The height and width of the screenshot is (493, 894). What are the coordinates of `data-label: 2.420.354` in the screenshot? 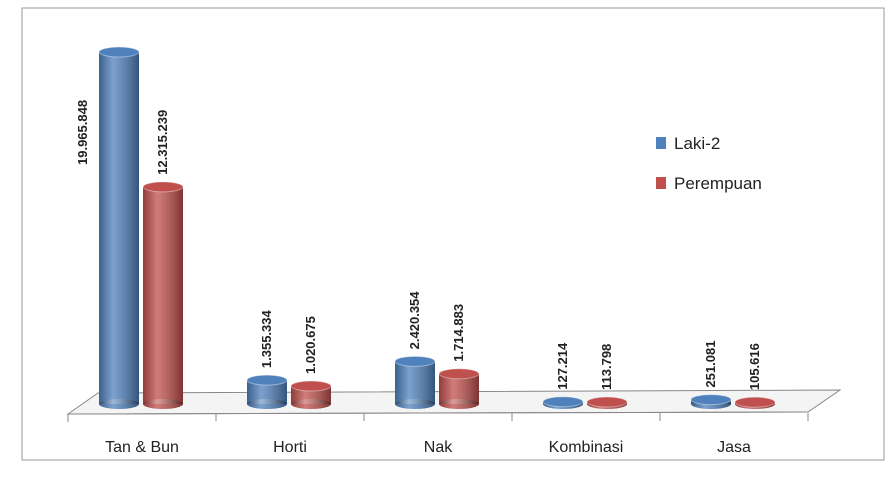 It's located at (414, 320).